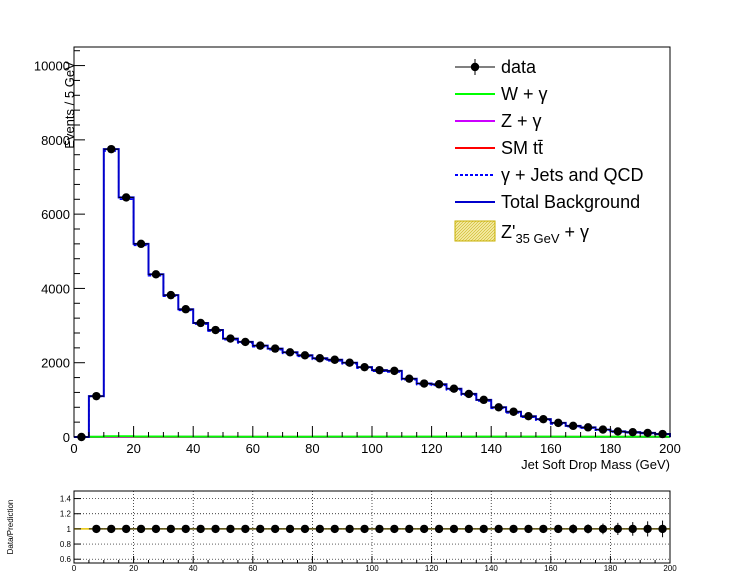 The height and width of the screenshot is (572, 746). Describe the element at coordinates (498, 121) in the screenshot. I see `legend-entry: Z + γ` at that location.